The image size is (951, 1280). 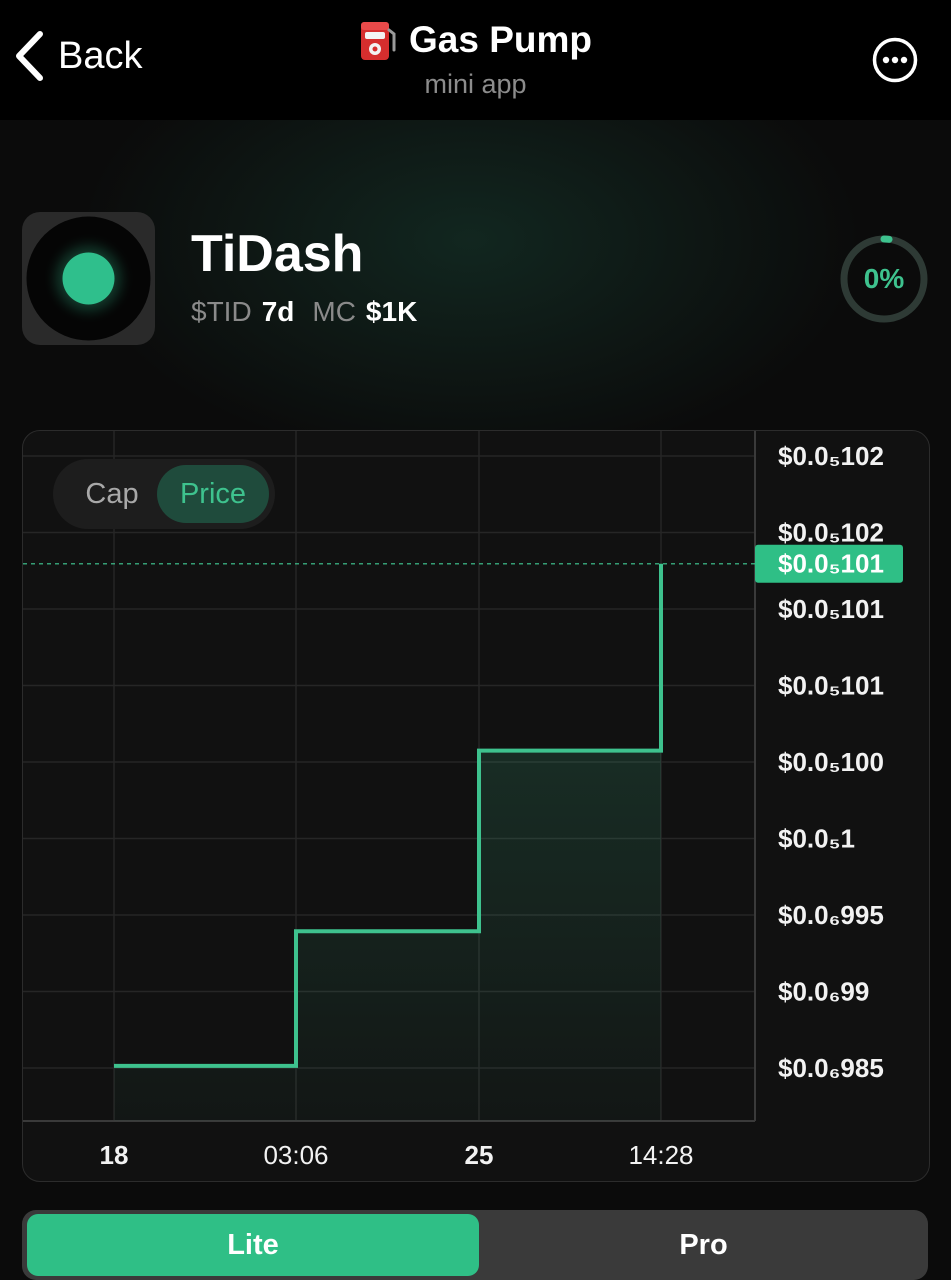 What do you see at coordinates (278, 311) in the screenshot?
I see `token-age: 7d` at bounding box center [278, 311].